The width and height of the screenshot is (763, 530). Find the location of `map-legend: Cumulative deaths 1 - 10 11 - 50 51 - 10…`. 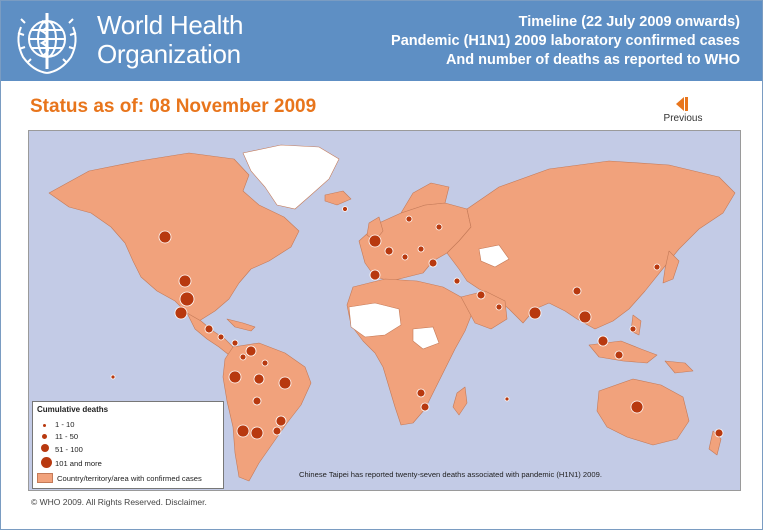

map-legend: Cumulative deaths 1 - 10 11 - 50 51 - 10… is located at coordinates (128, 445).